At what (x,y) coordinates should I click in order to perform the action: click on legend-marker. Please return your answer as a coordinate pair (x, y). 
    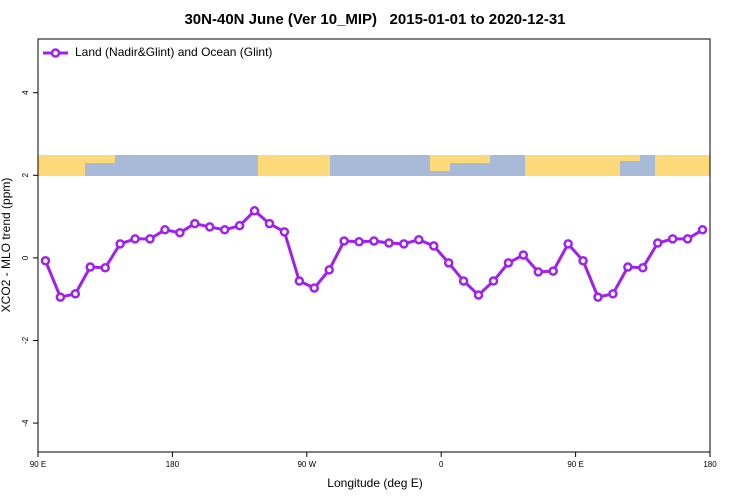
    Looking at the image, I should click on (55, 53).